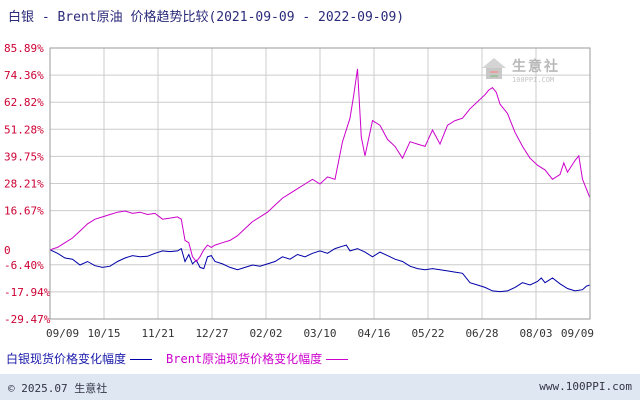 The height and width of the screenshot is (400, 640). What do you see at coordinates (157, 333) in the screenshot?
I see `x-tick-label: 11/21` at bounding box center [157, 333].